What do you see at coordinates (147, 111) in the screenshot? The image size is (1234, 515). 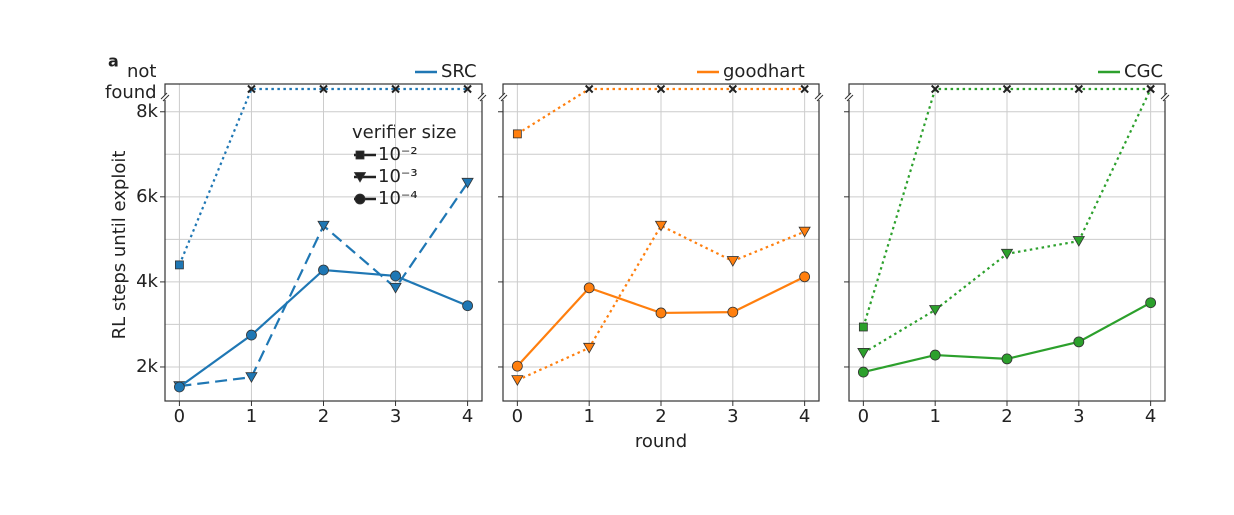 I see `y-tick-label: 8k` at bounding box center [147, 111].